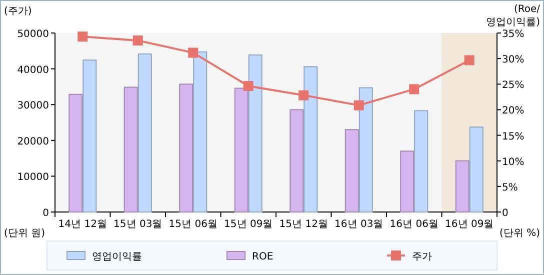 This screenshot has width=544, height=275. Describe the element at coordinates (513, 162) in the screenshot. I see `y2-tick-label: 10%` at that location.